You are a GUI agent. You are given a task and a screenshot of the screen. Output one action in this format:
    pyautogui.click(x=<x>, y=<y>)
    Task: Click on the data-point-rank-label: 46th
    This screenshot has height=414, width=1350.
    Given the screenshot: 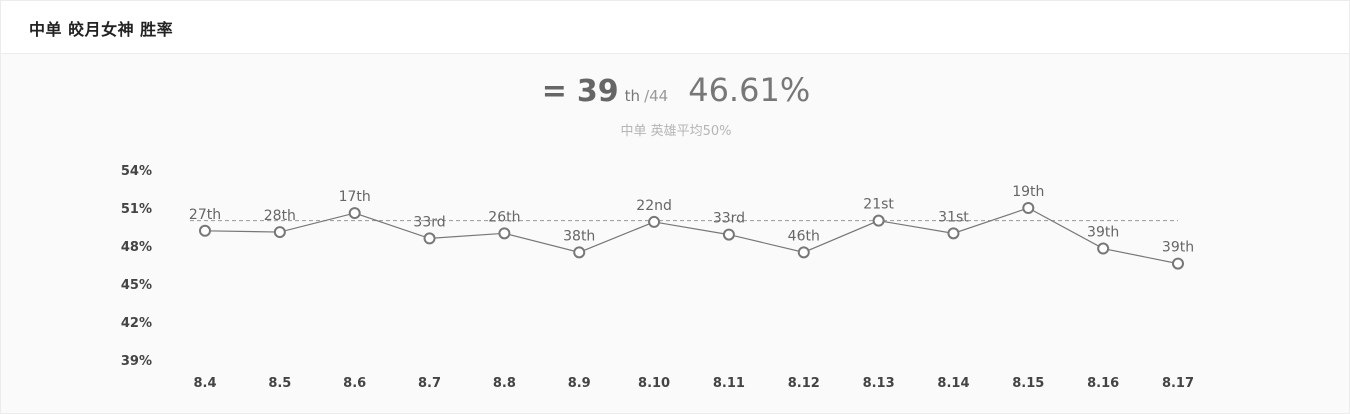 What is the action you would take?
    pyautogui.click(x=804, y=236)
    